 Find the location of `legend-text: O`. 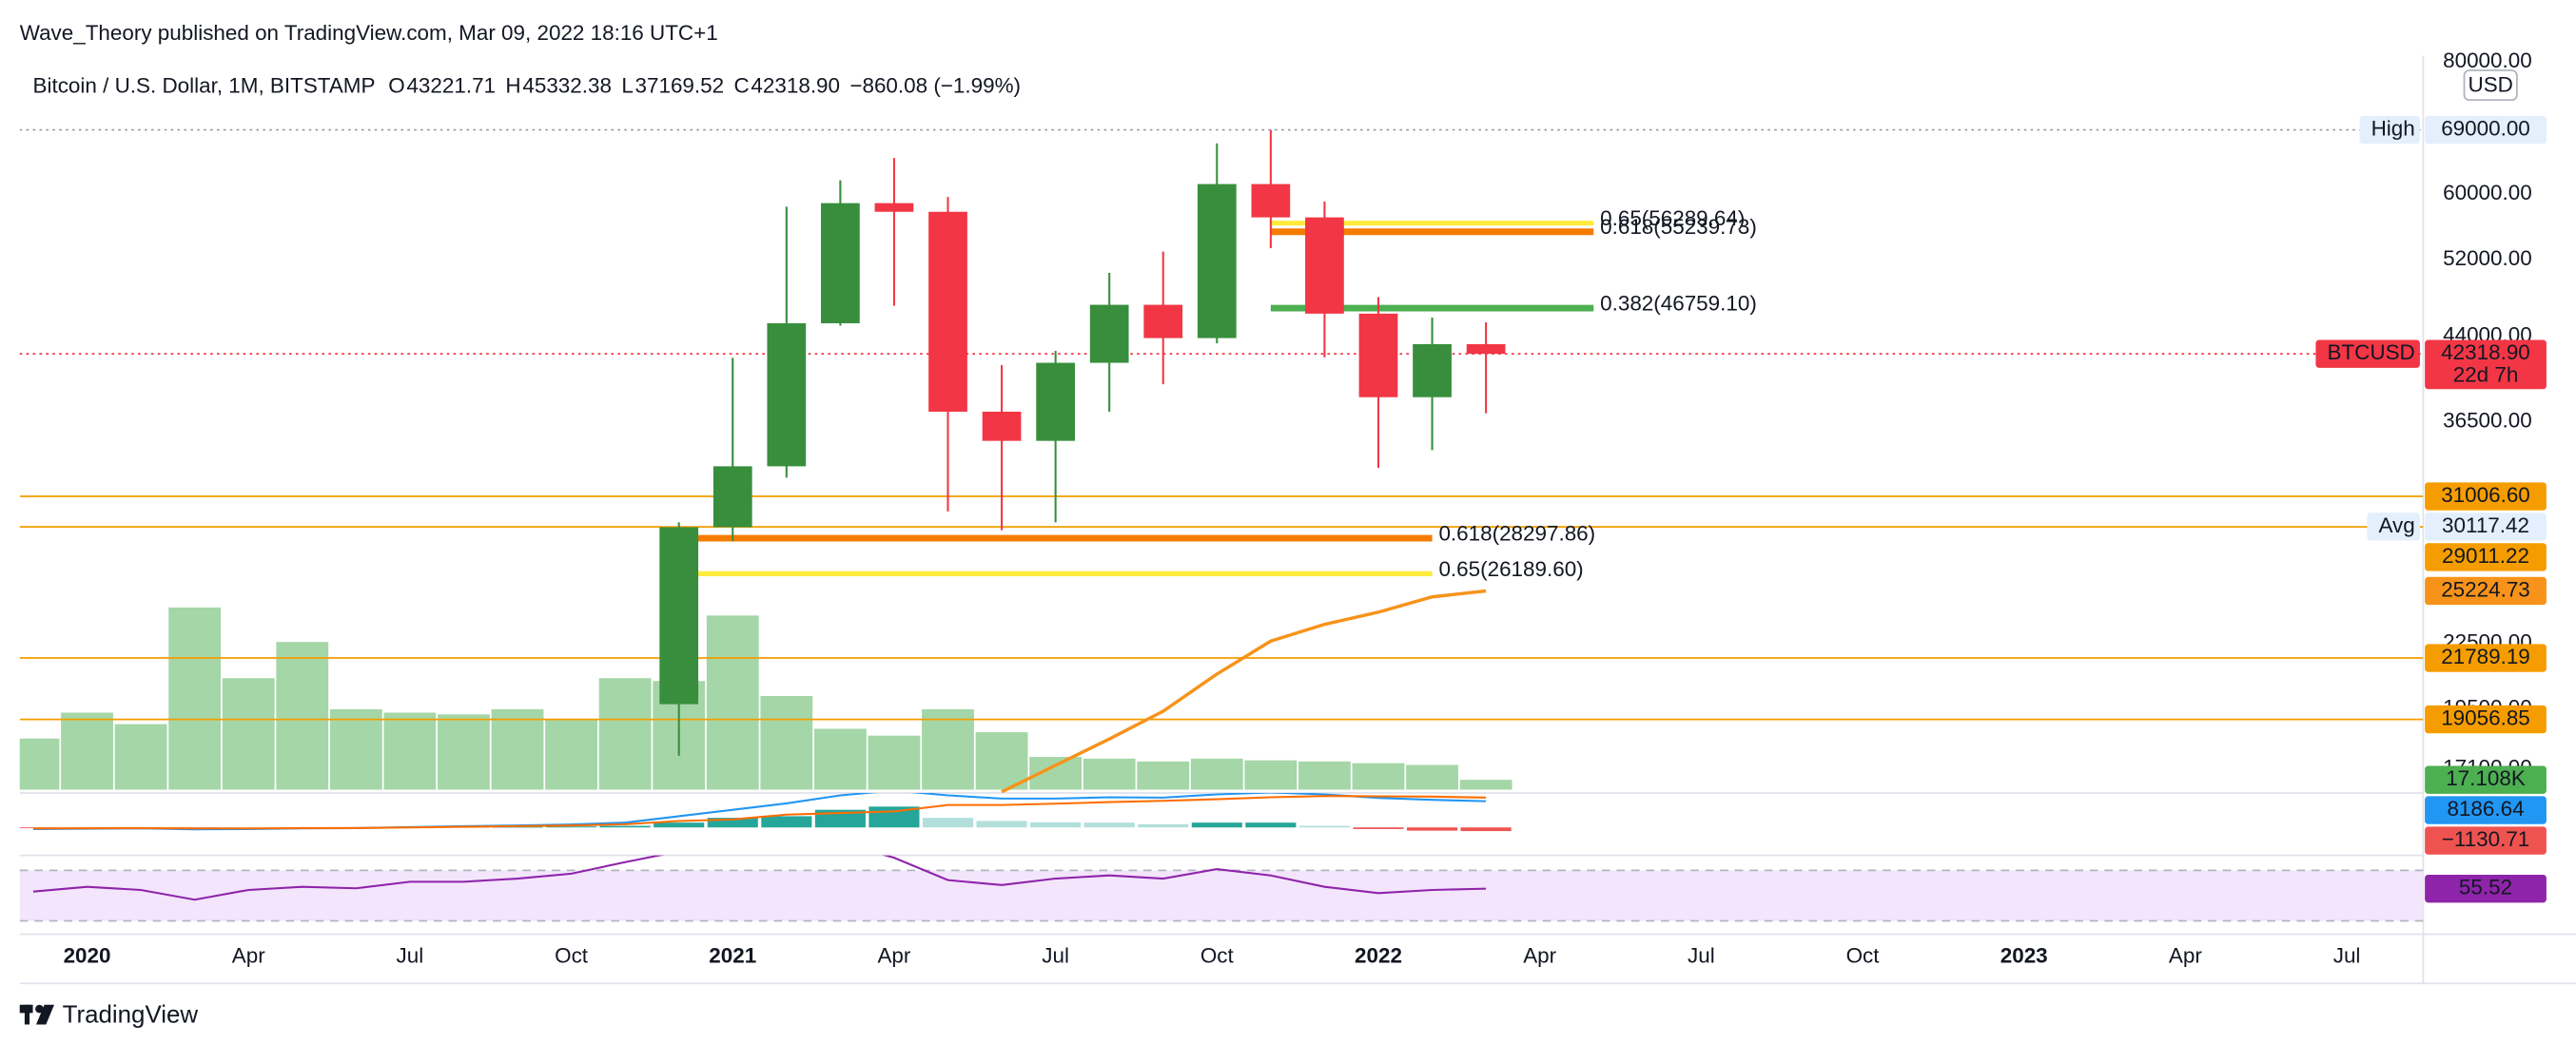

legend-text: O is located at coordinates (396, 85).